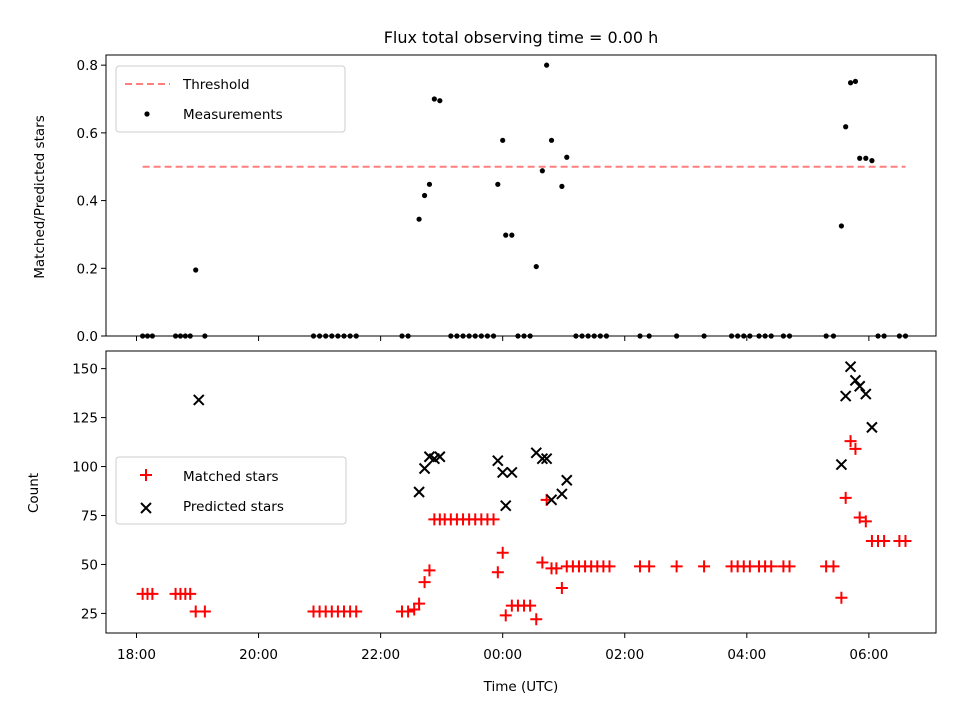 Image resolution: width=960 pixels, height=720 pixels. Describe the element at coordinates (258, 655) in the screenshot. I see `x-tick-label: 20:00` at that location.